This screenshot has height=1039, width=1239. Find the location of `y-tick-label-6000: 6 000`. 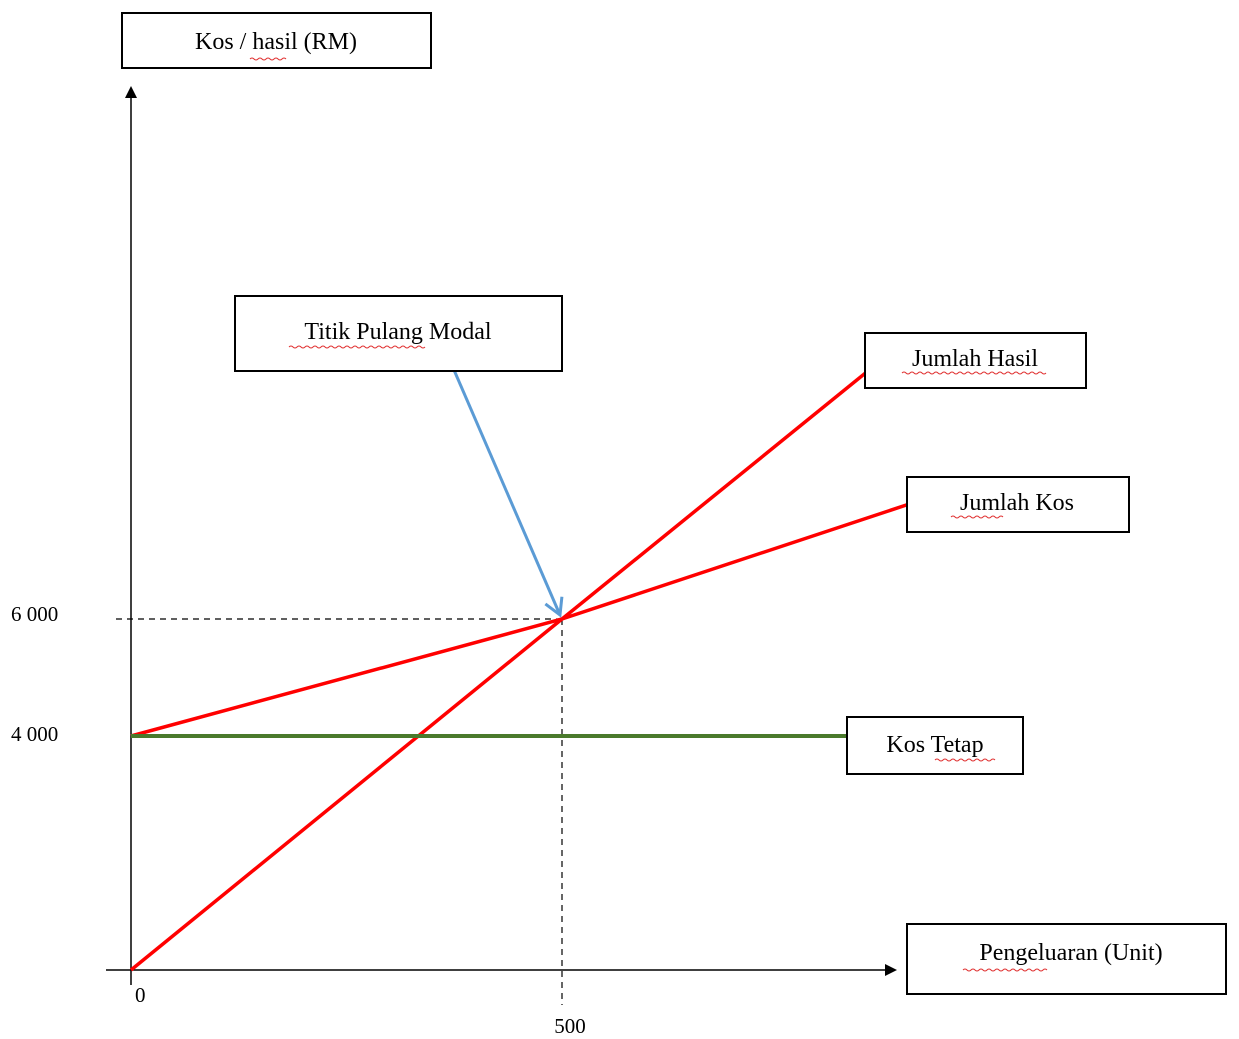

y-tick-label-6000: 6 000 is located at coordinates (34, 614).